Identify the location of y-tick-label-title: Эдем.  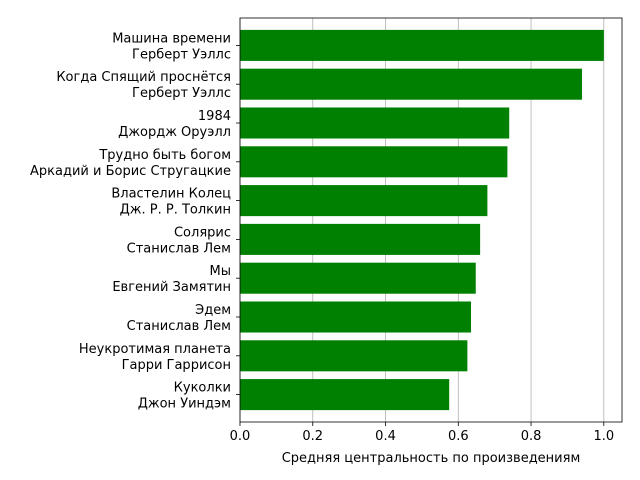
(213, 310).